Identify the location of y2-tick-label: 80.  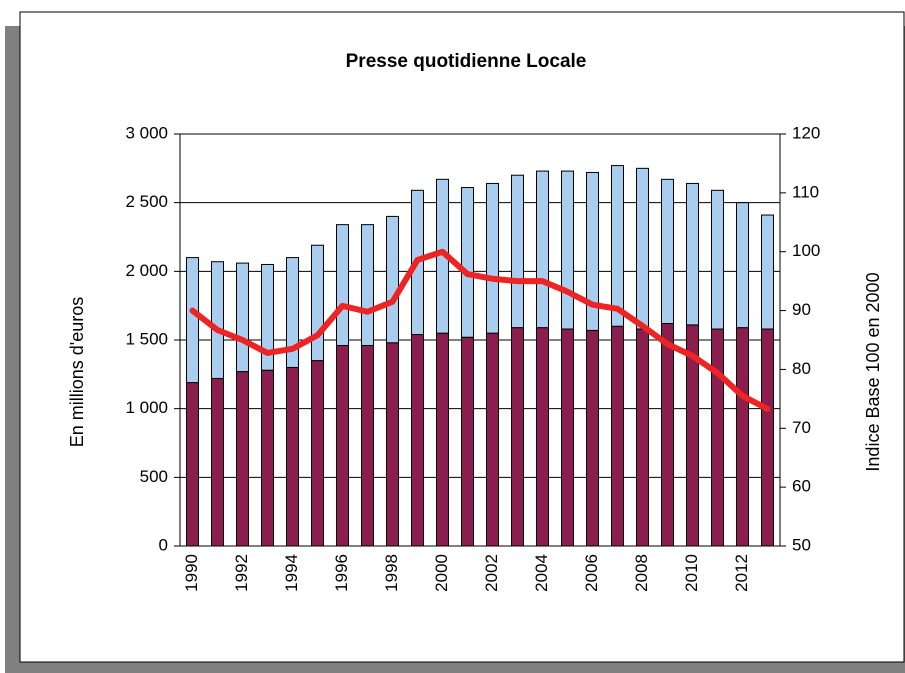
(801, 368).